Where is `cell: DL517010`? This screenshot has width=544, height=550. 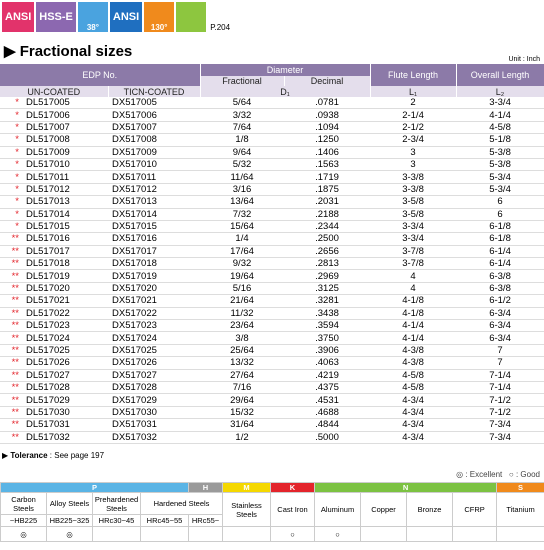
cell: DL517010 is located at coordinates (65, 165).